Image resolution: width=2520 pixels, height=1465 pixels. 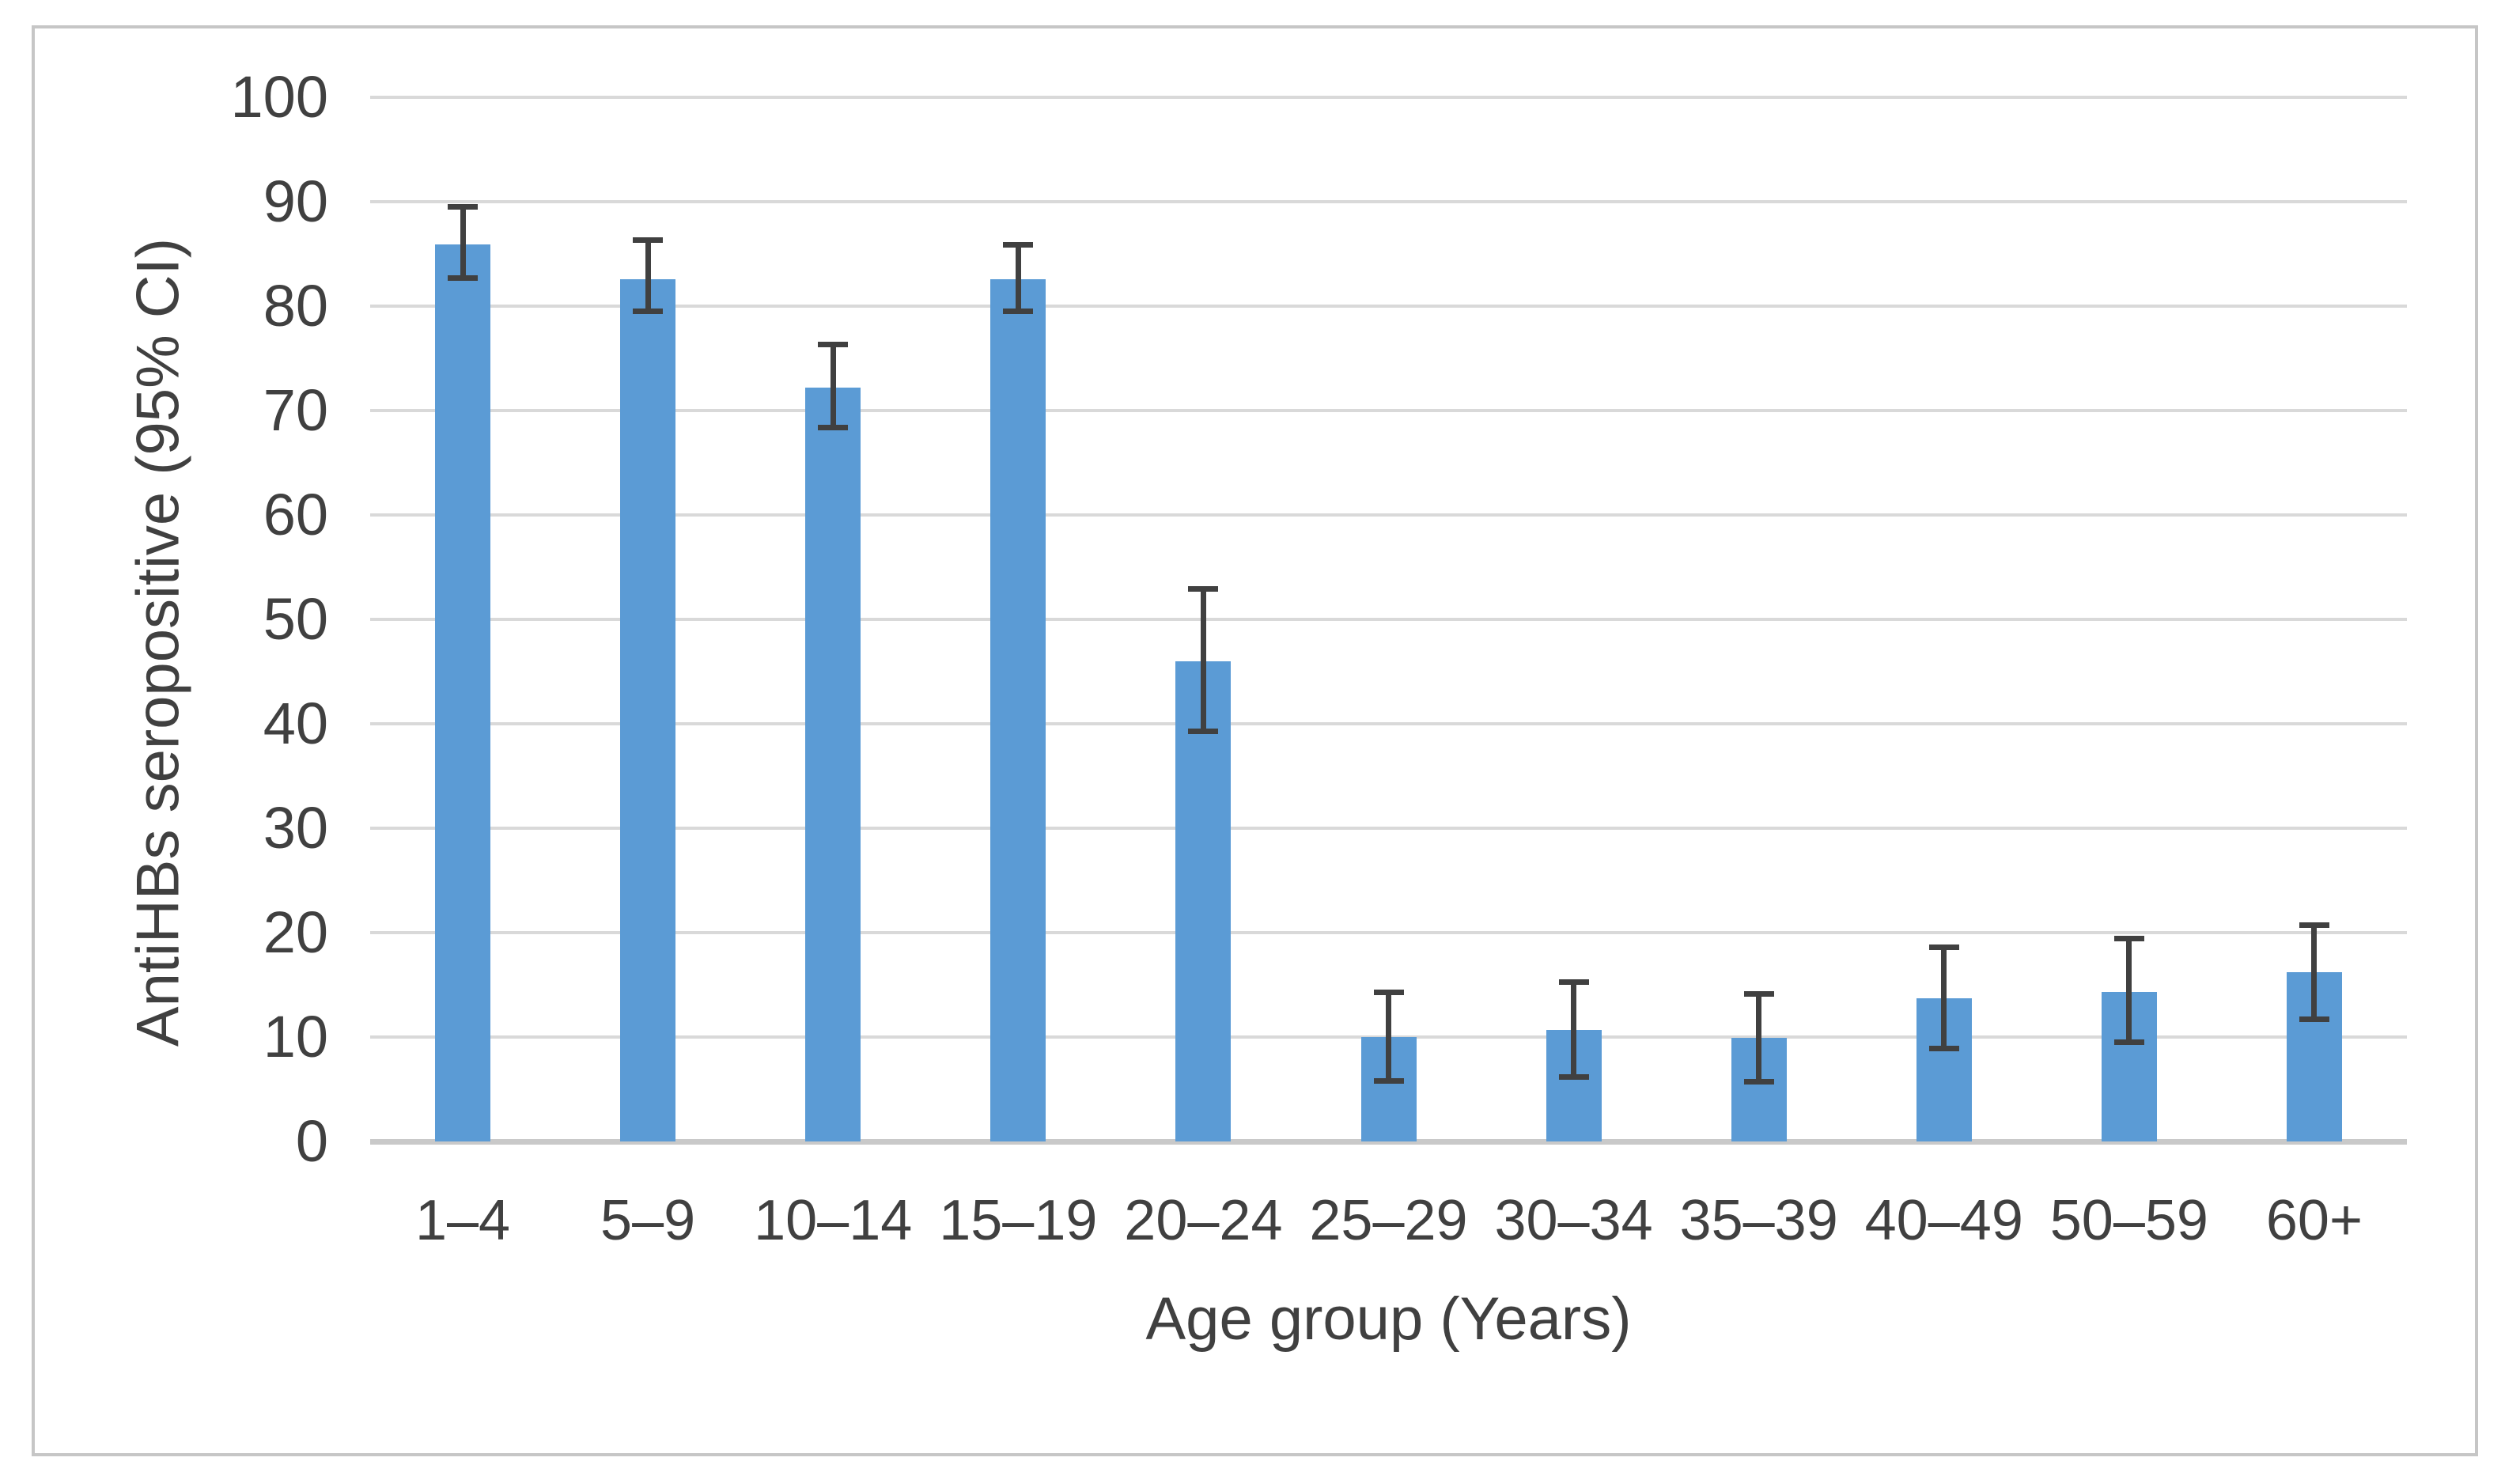 What do you see at coordinates (1388, 1319) in the screenshot?
I see `x-axis-title: Age group (Years)` at bounding box center [1388, 1319].